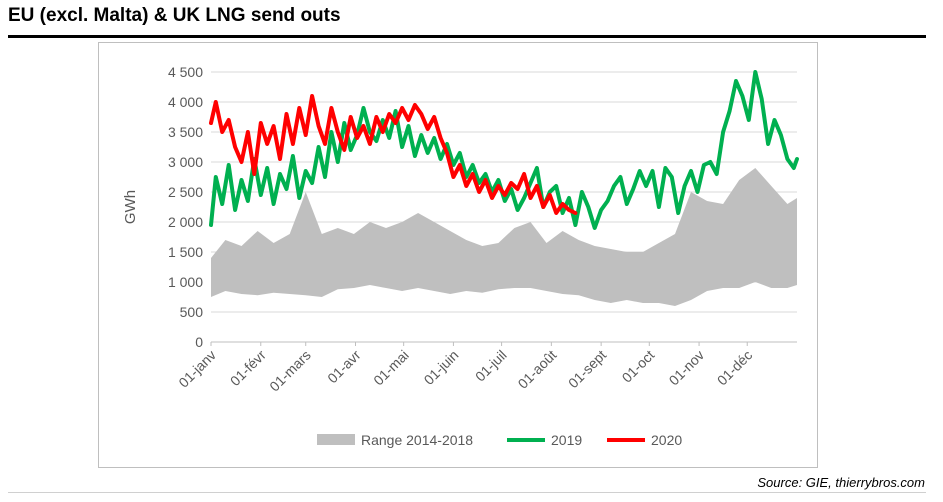 The image size is (943, 502). Describe the element at coordinates (393, 154) in the screenshot. I see `series-line-2020` at that location.